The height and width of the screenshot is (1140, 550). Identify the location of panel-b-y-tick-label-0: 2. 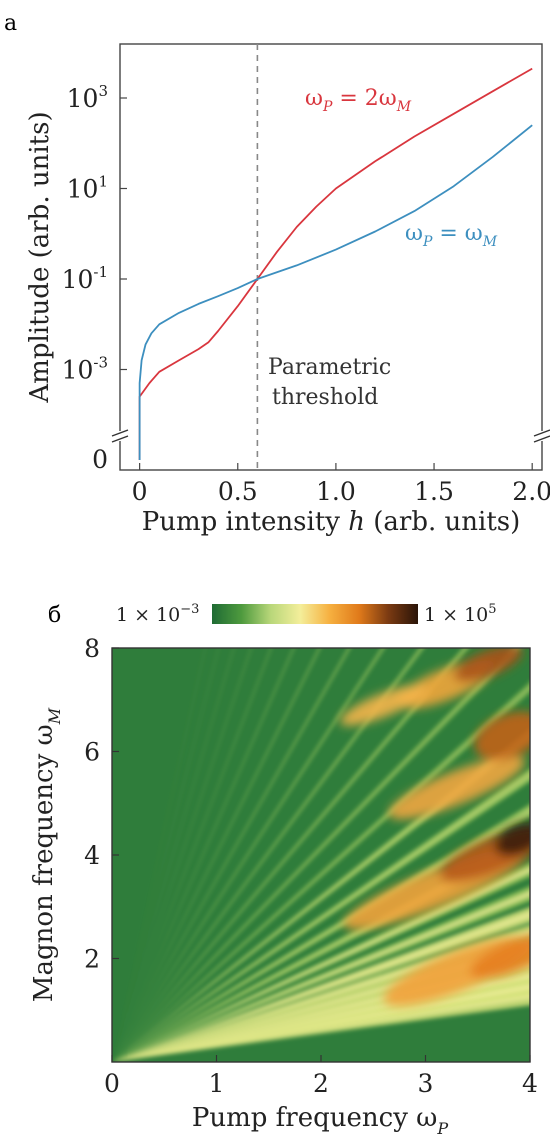
(92, 959).